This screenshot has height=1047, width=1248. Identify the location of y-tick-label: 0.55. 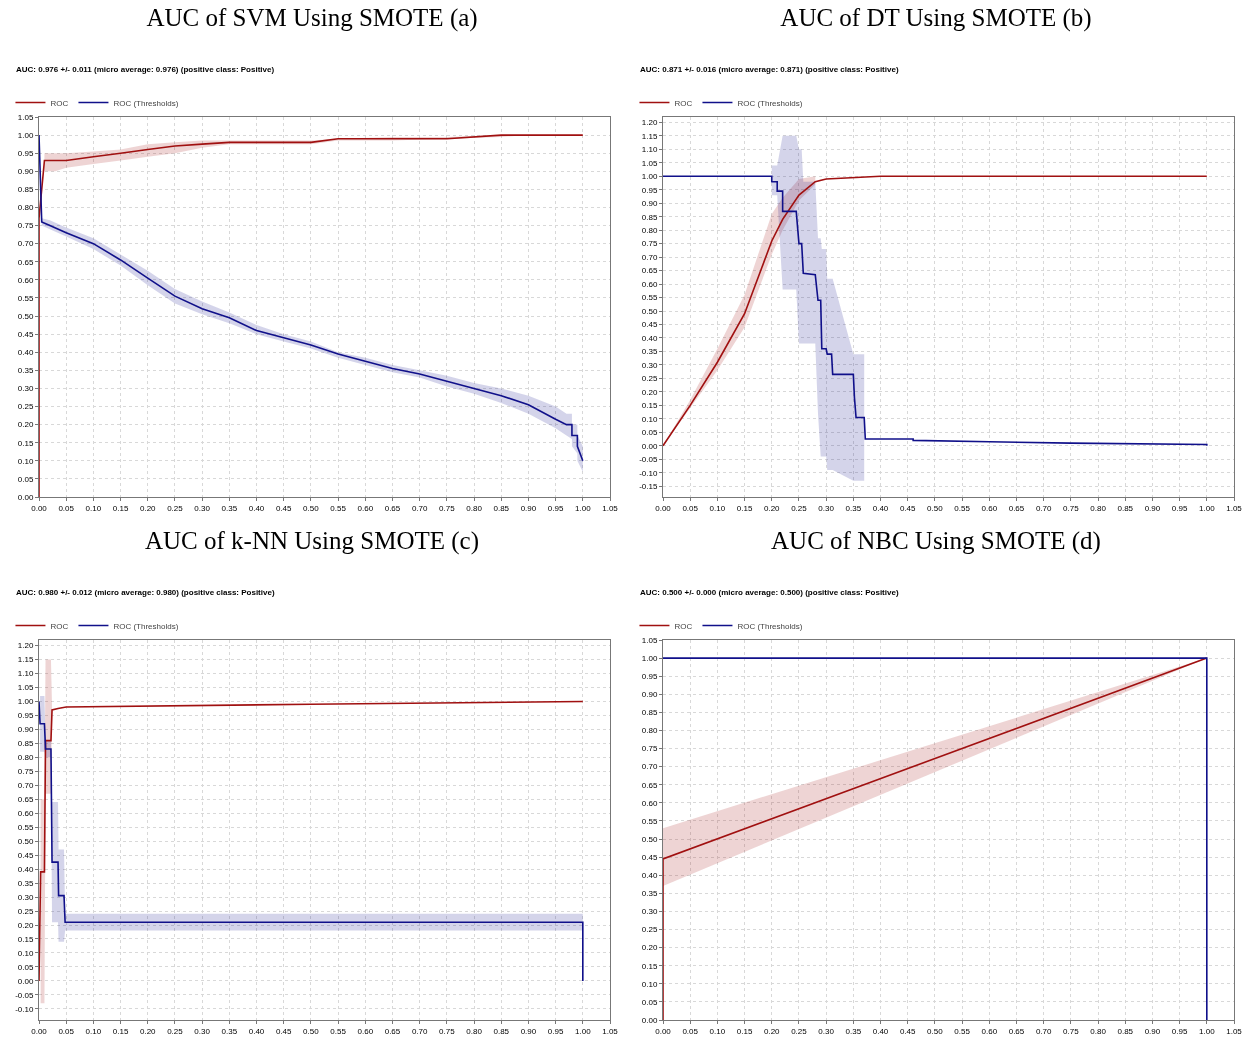
(25, 828).